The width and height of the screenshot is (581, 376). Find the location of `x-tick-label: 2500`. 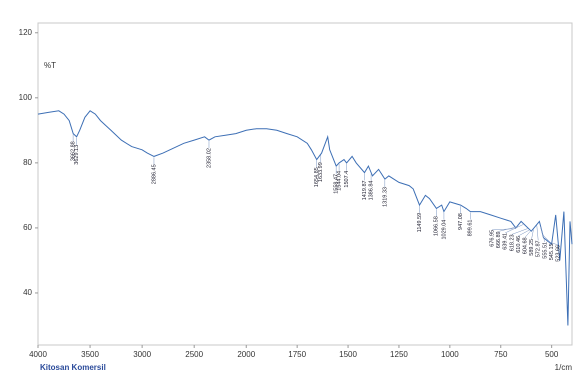

x-tick-label: 2500 is located at coordinates (194, 354).